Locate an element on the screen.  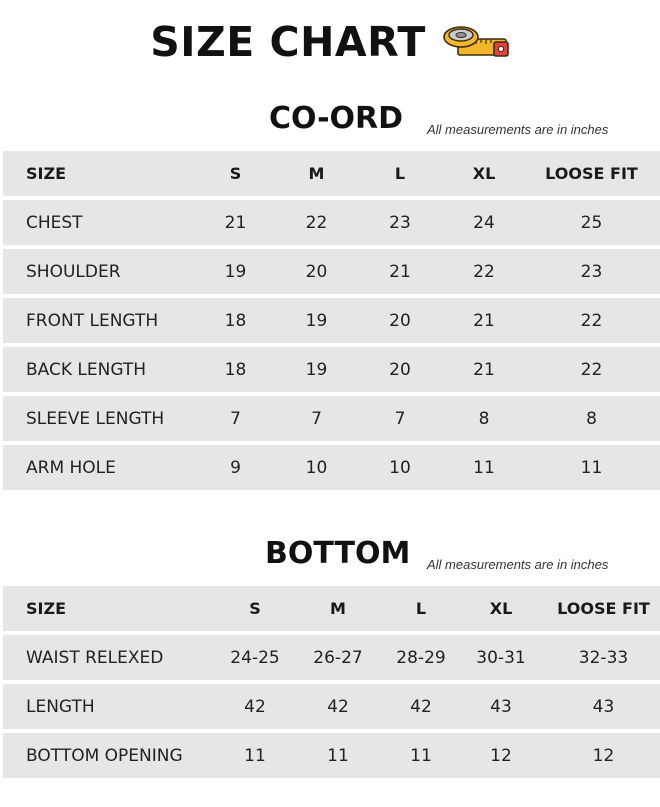
row-label: BACK LENGTH is located at coordinates (98, 369).